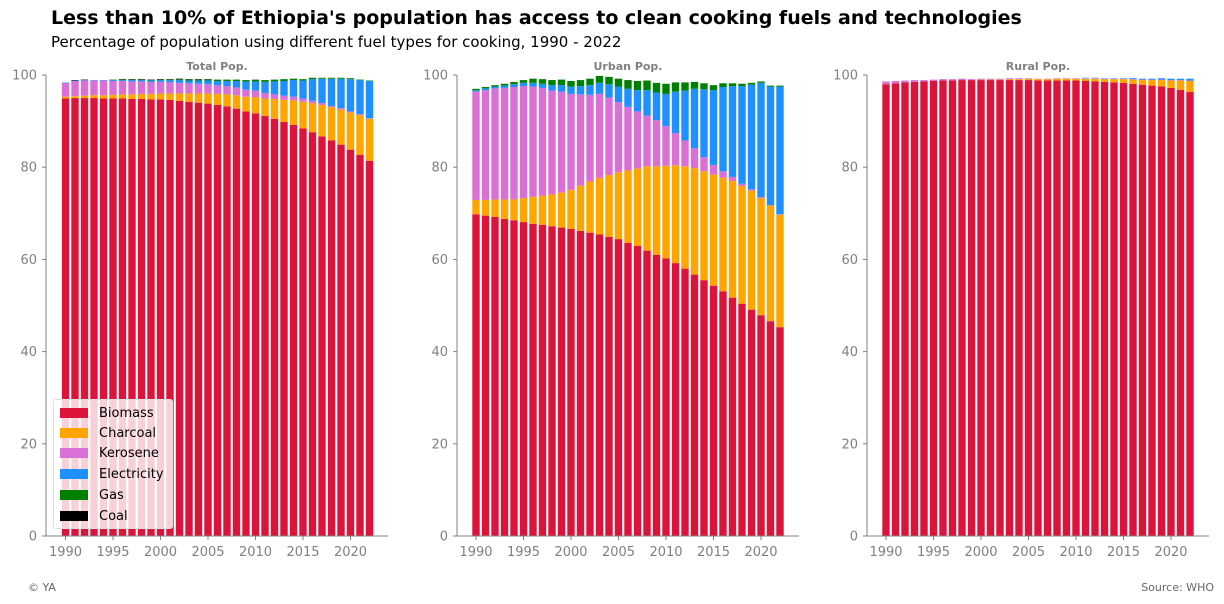 The image size is (1224, 604). What do you see at coordinates (65, 317) in the screenshot?
I see `bar-total-pop-biomass-1990` at bounding box center [65, 317].